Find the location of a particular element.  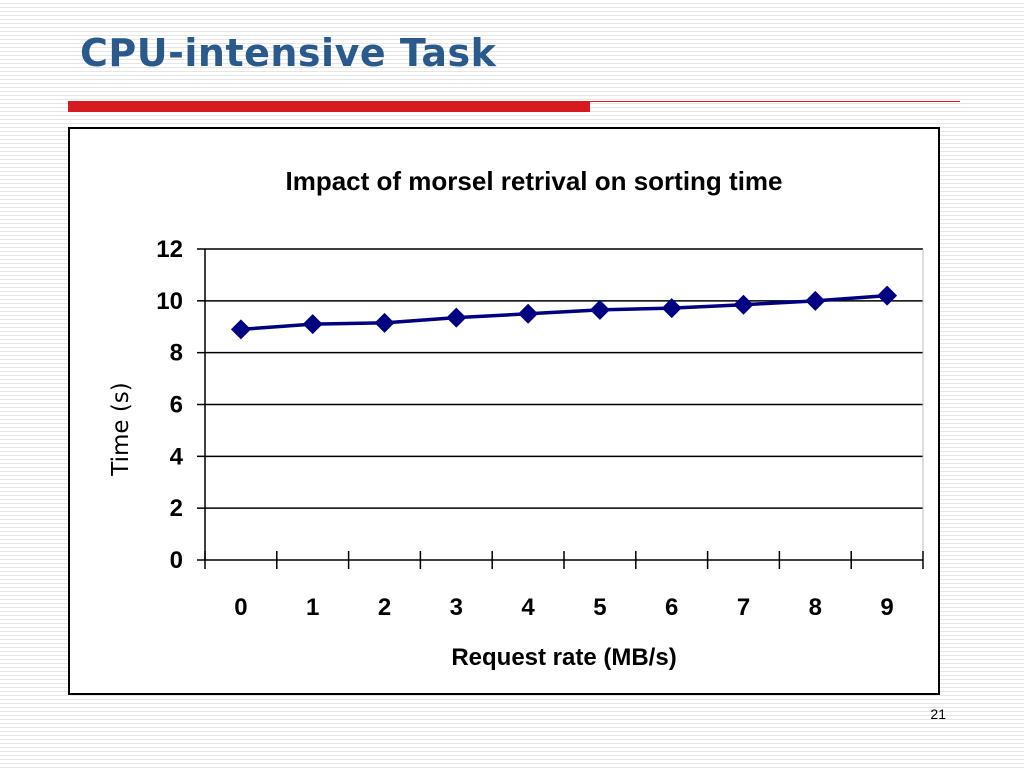

y-tick-label: 6 is located at coordinates (176, 405).